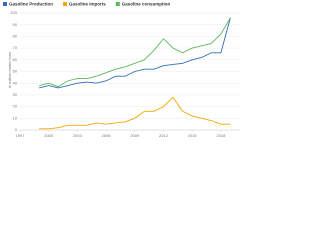  Describe the element at coordinates (15, 47) in the screenshot. I see `y-tick-label: 70` at that location.